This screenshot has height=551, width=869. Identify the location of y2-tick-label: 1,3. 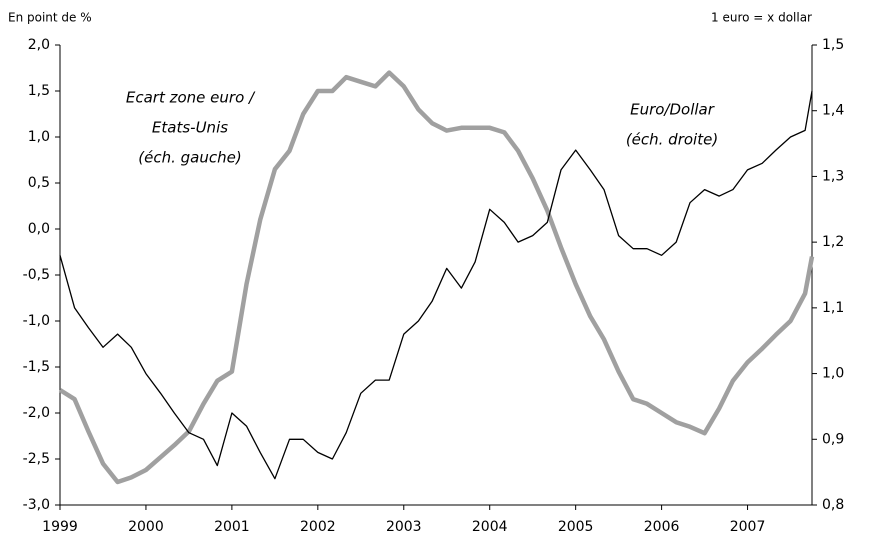
(833, 176).